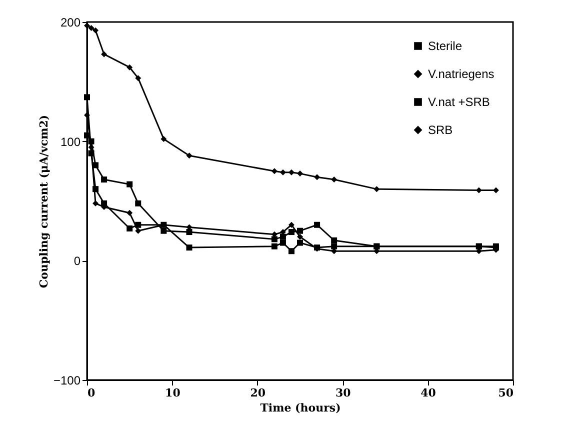 The image size is (566, 440). What do you see at coordinates (300, 408) in the screenshot?
I see `x-axis-title: Time (hours)` at bounding box center [300, 408].